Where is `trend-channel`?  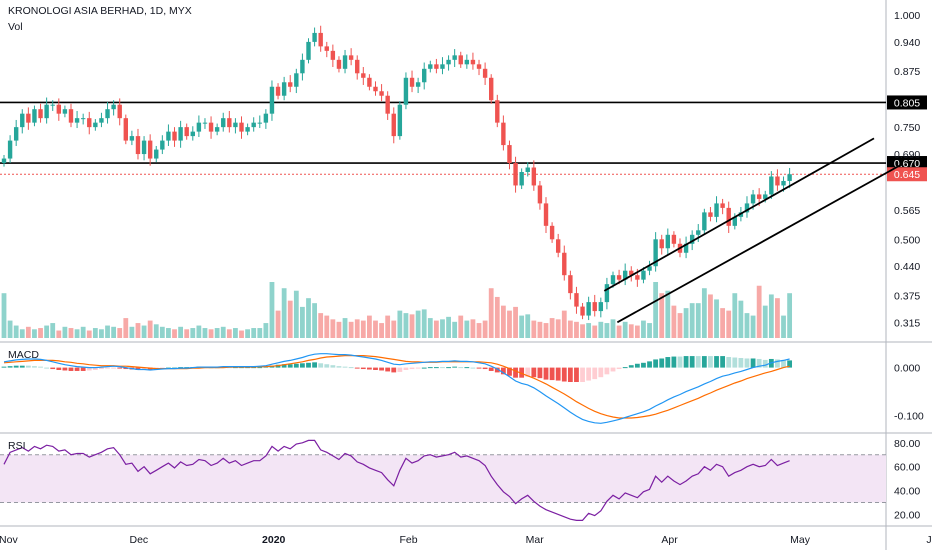
trend-channel is located at coordinates (752, 230).